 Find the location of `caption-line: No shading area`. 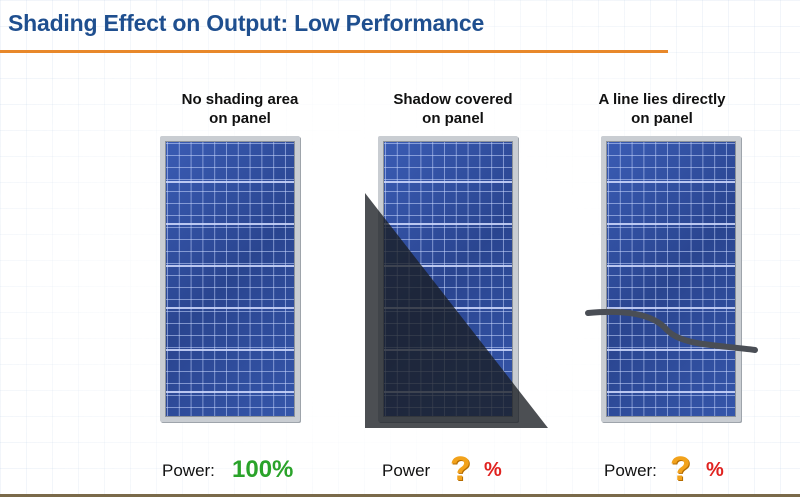

caption-line: No shading area is located at coordinates (240, 99).